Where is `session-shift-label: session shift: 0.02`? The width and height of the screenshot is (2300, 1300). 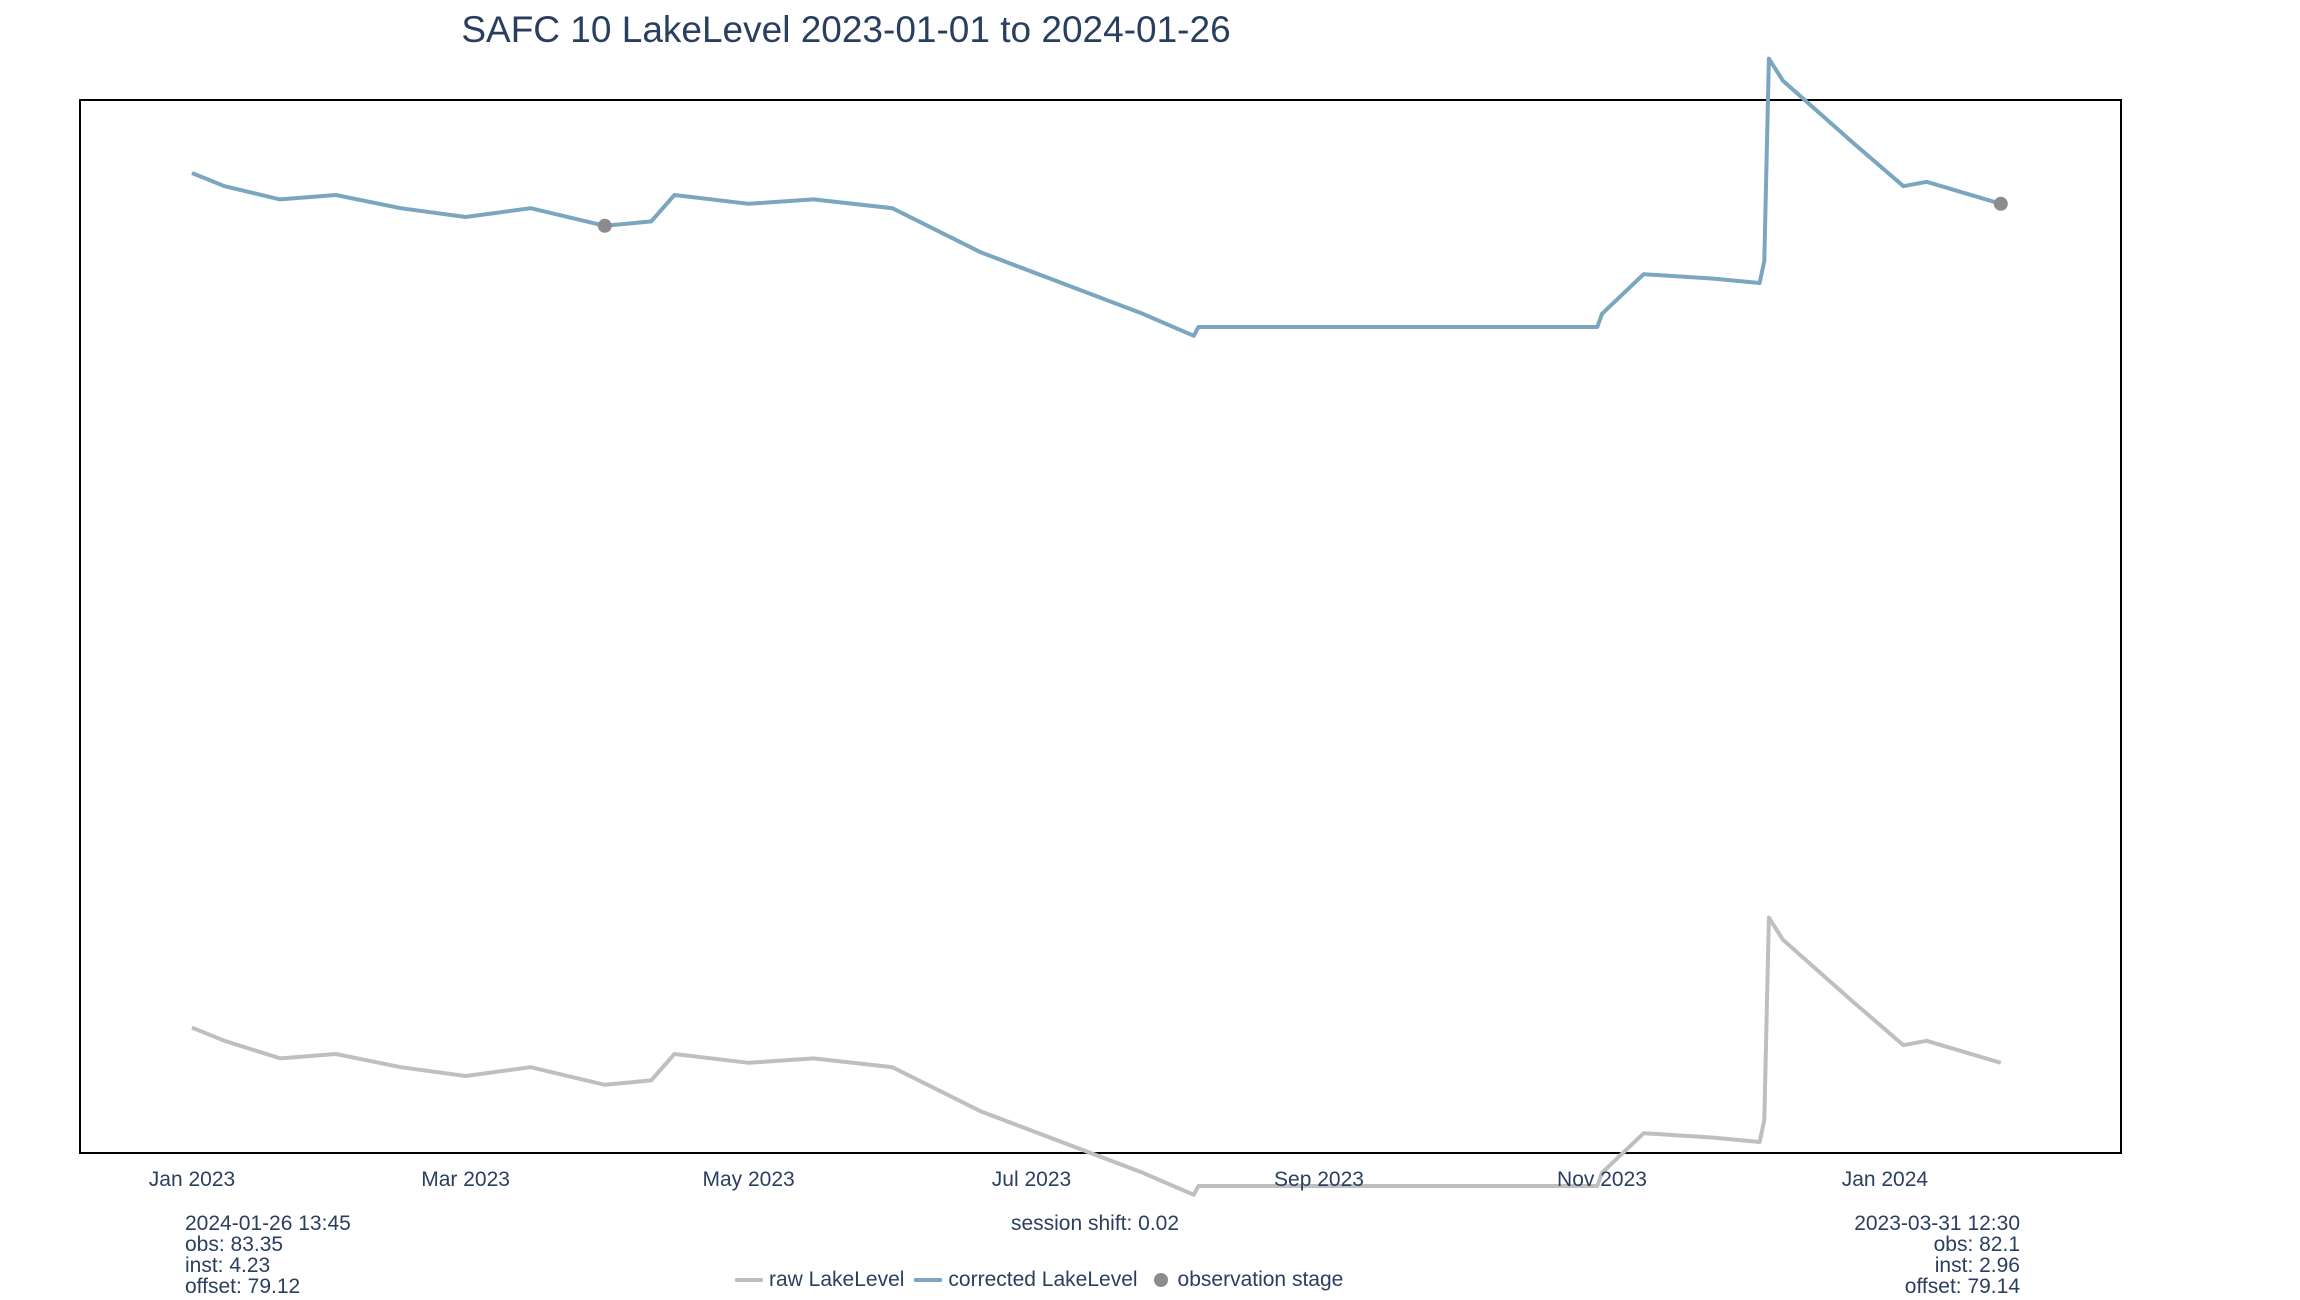
session-shift-label: session shift: 0.02 is located at coordinates (1095, 1223).